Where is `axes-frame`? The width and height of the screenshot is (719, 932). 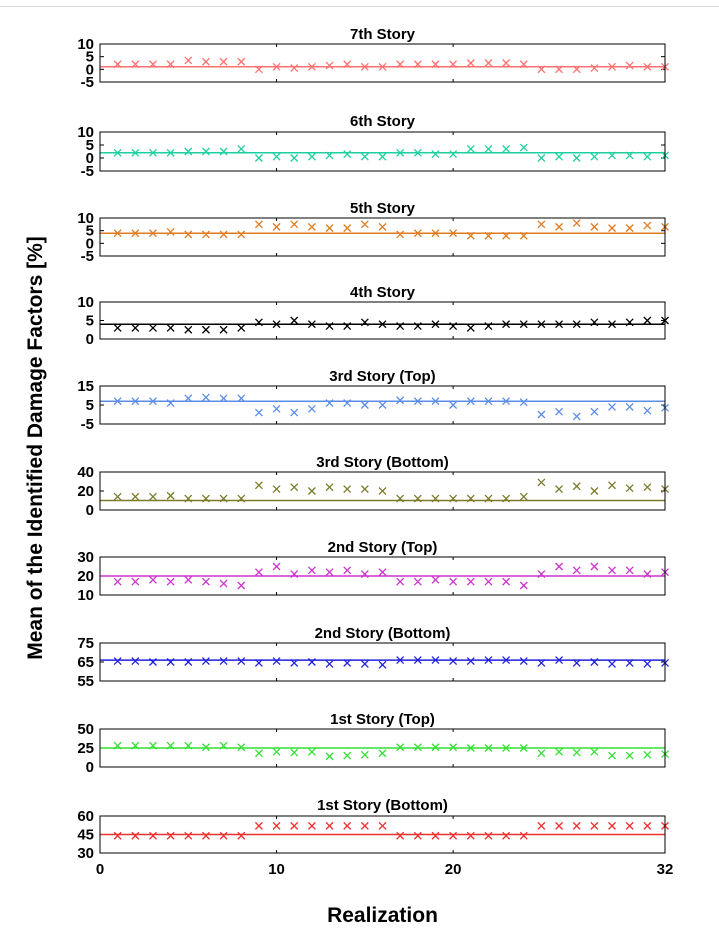 axes-frame is located at coordinates (382, 237).